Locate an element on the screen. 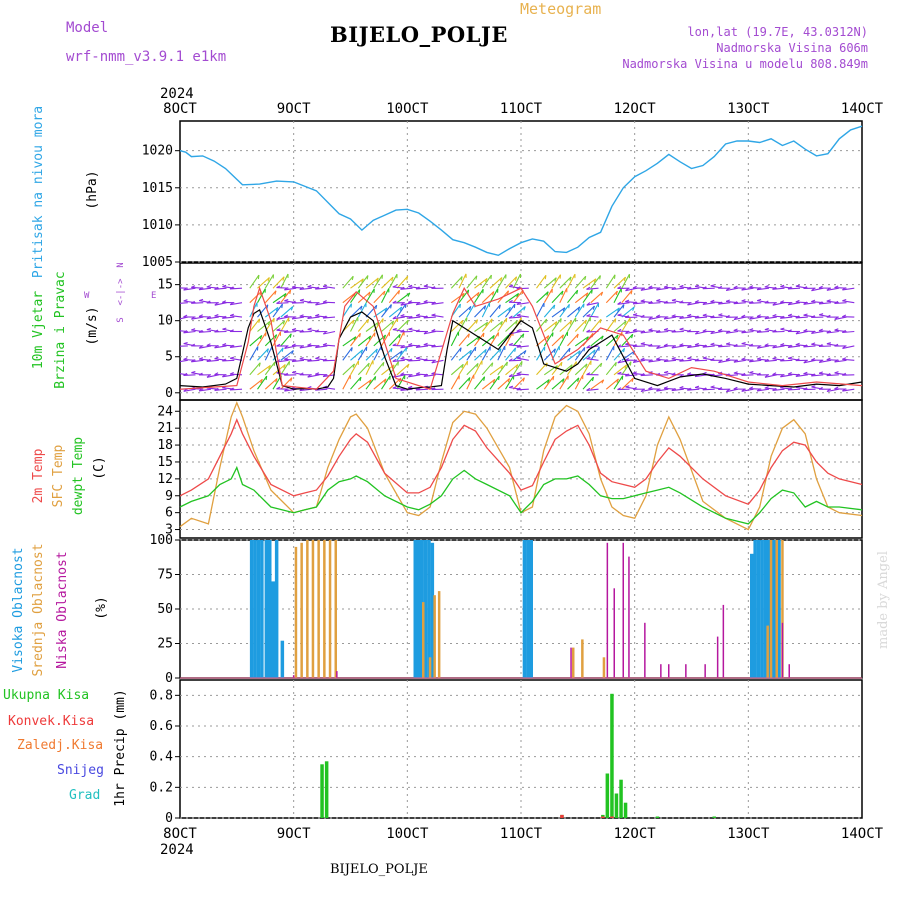 The height and width of the screenshot is (900, 900). cloud-mid-label: Srednja Oblacnost is located at coordinates (38, 609).